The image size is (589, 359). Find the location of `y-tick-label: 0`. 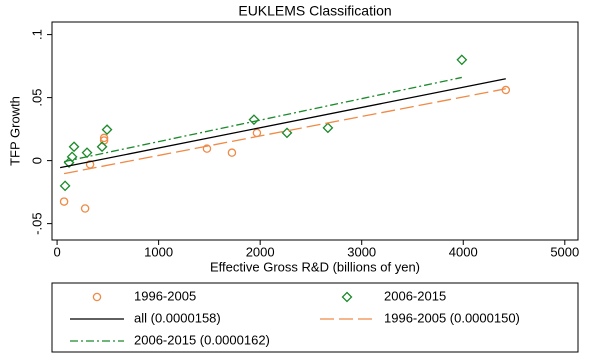

y-tick-label: 0 is located at coordinates (36, 160).